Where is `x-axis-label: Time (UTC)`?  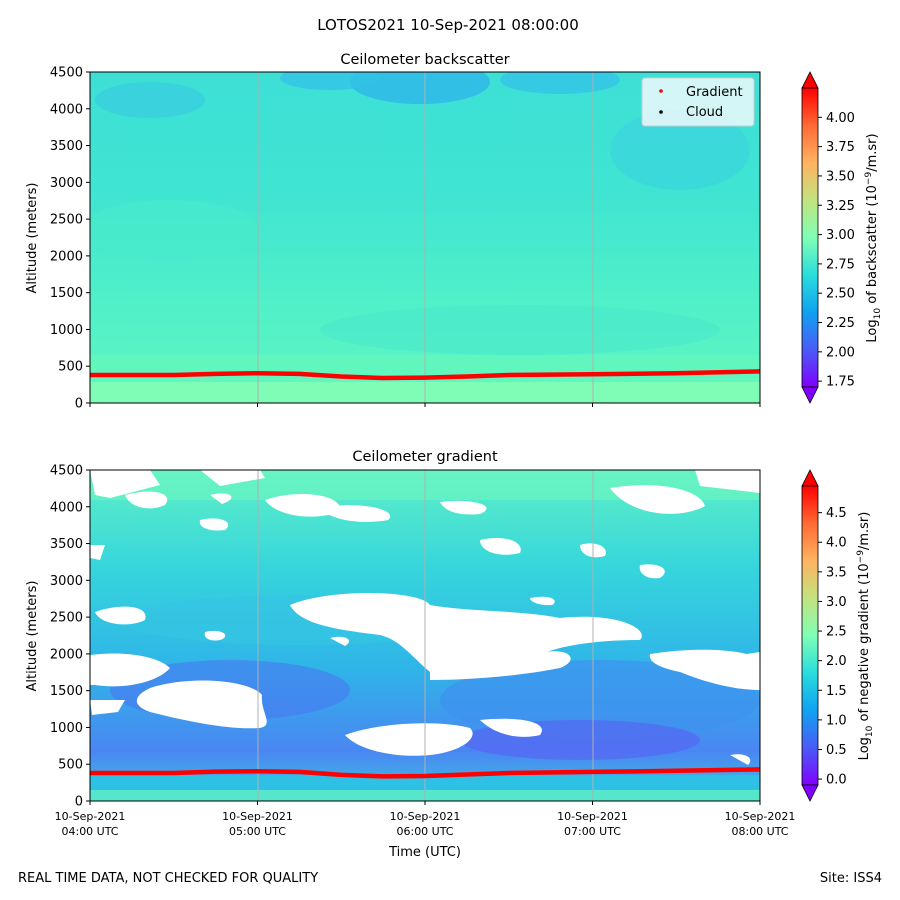 x-axis-label: Time (UTC) is located at coordinates (424, 852).